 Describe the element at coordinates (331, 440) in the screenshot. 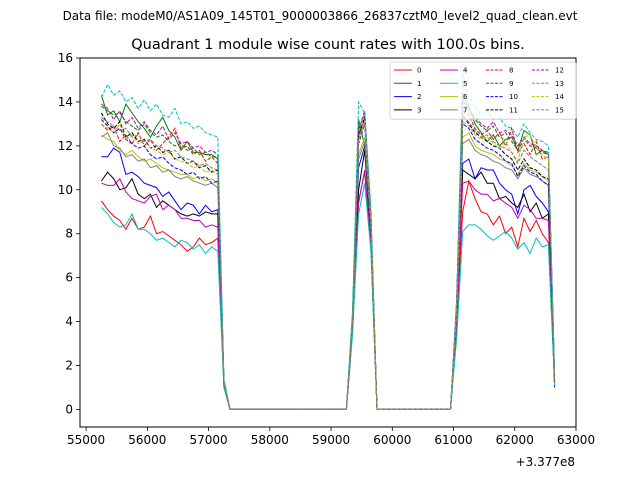

I see `x-tick-label: 59000` at that location.